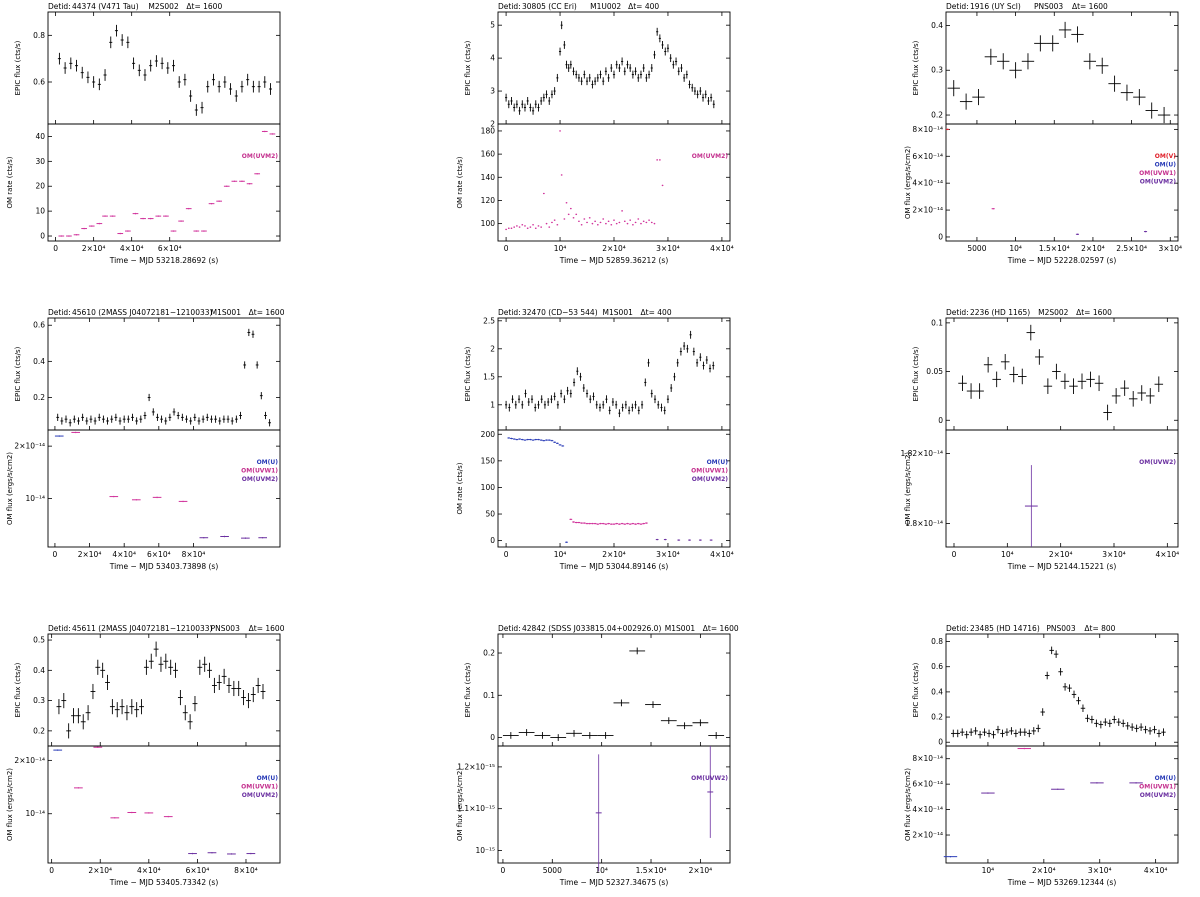  I want to click on legend-entry: OM(U), so click(1166, 778).